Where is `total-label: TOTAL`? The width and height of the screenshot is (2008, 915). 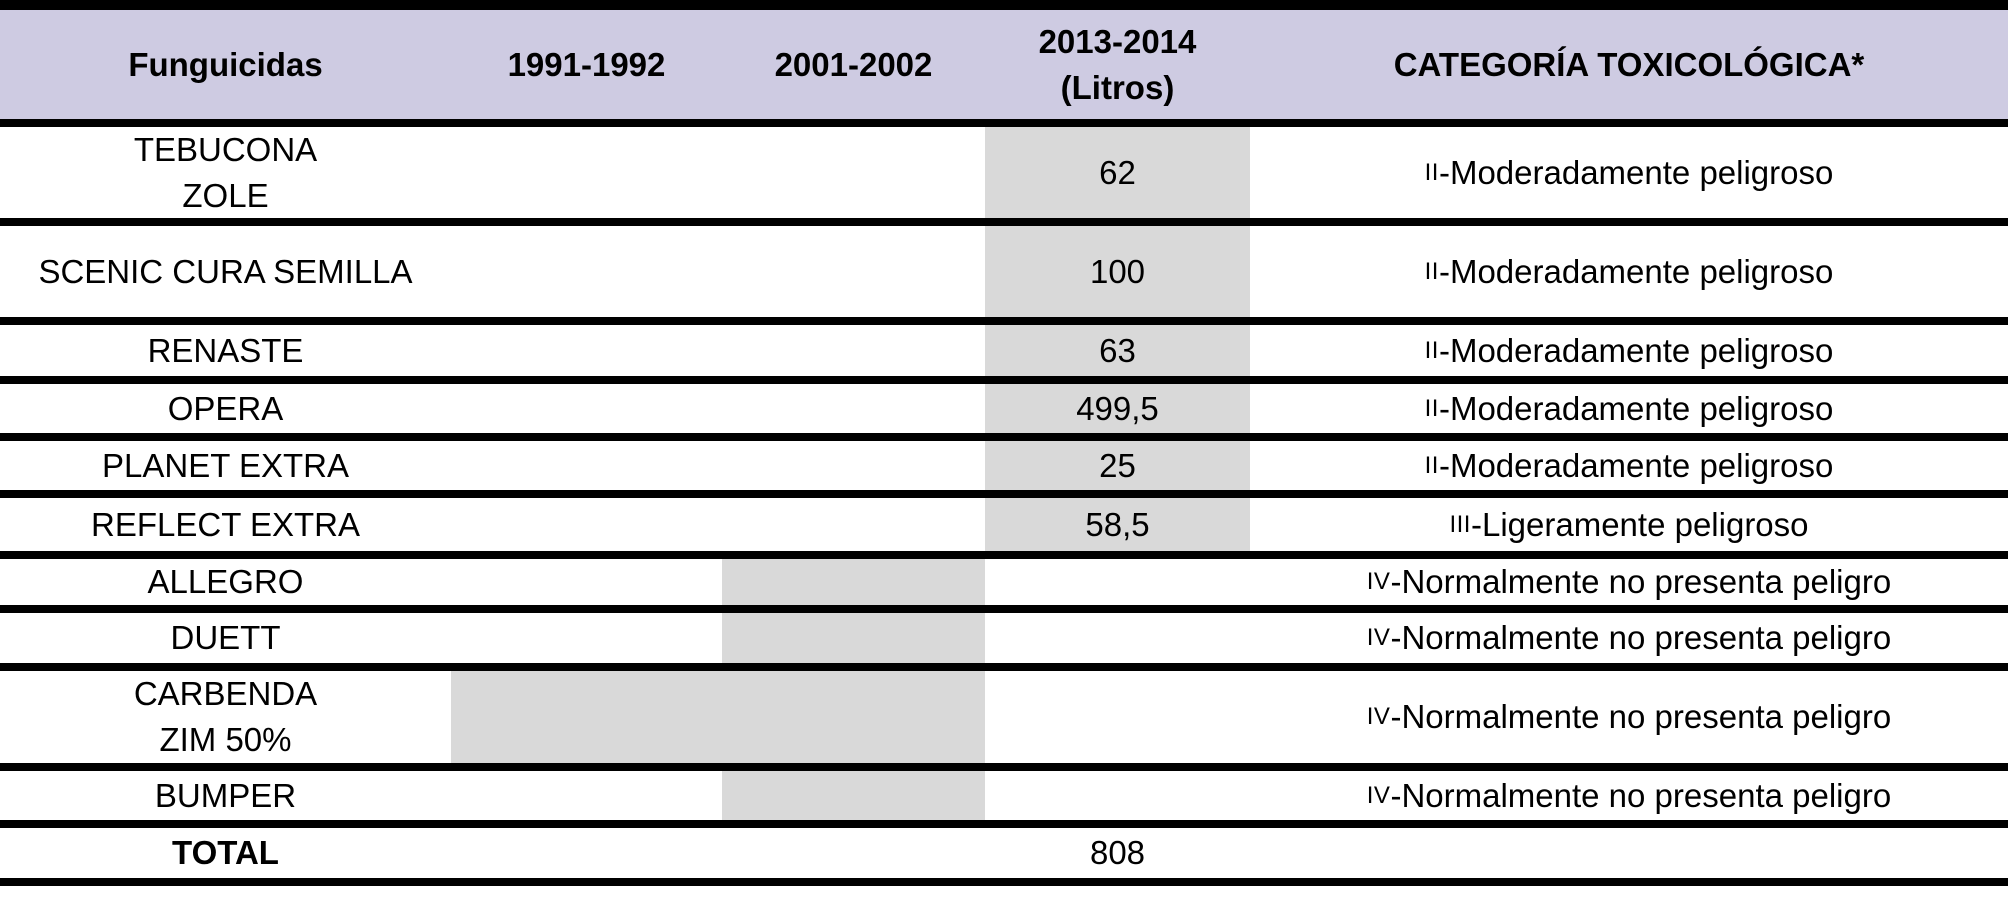 total-label: TOTAL is located at coordinates (225, 853).